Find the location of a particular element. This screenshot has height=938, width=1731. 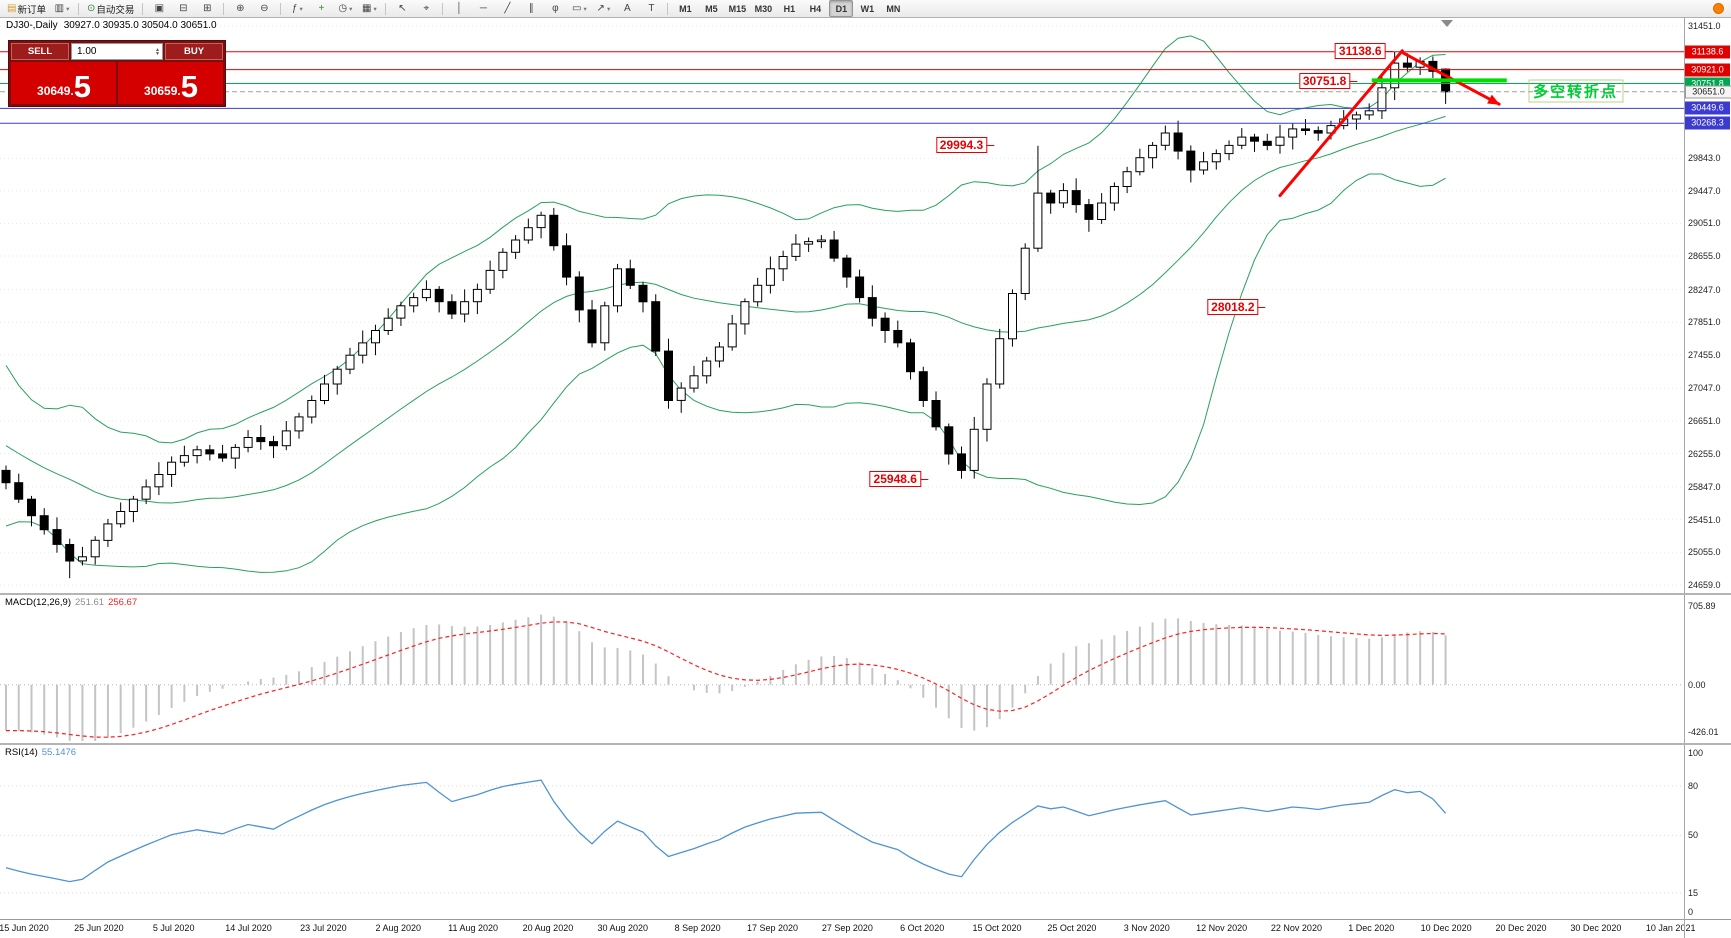

templates-icon: ▦ is located at coordinates (367, 8).